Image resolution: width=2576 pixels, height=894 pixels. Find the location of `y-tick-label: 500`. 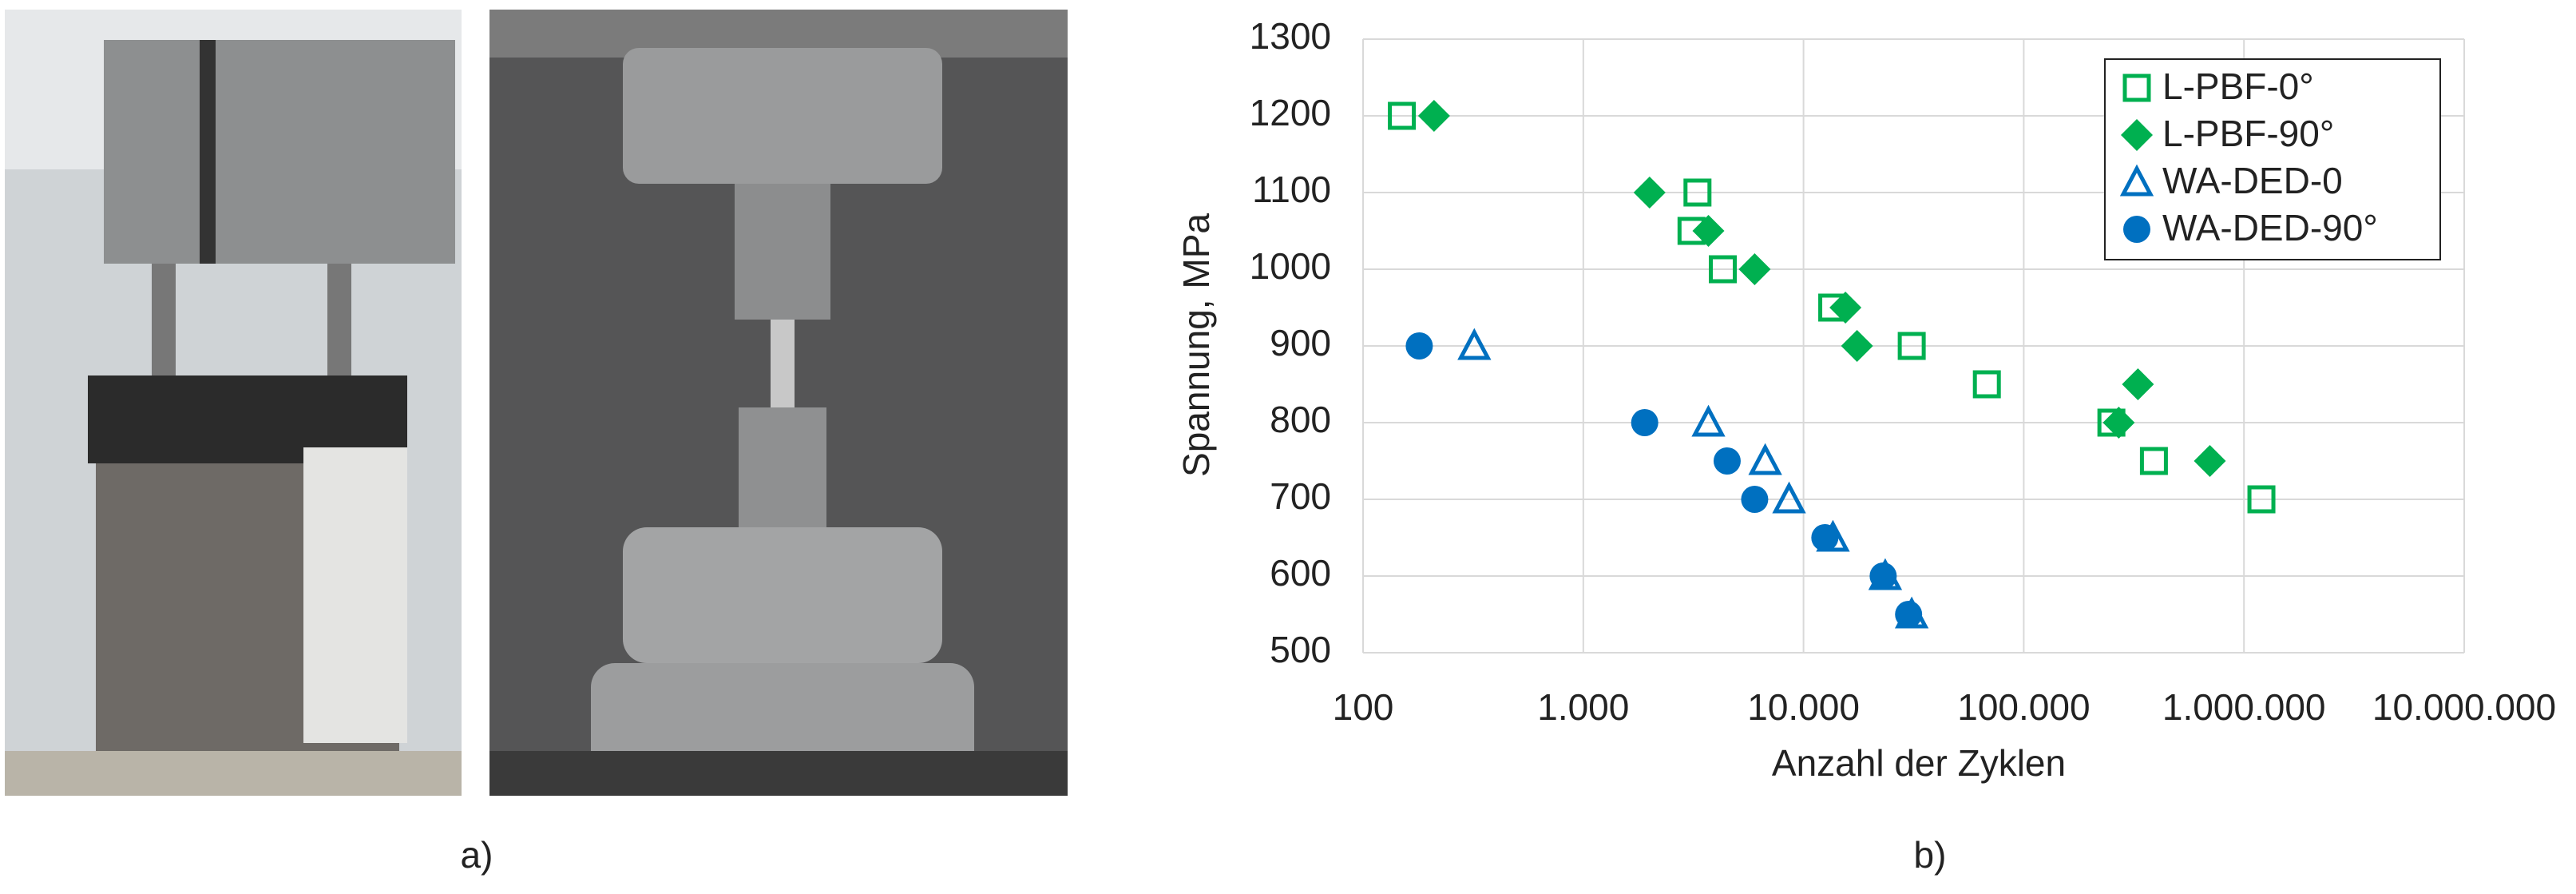

y-tick-label: 500 is located at coordinates (1300, 649).